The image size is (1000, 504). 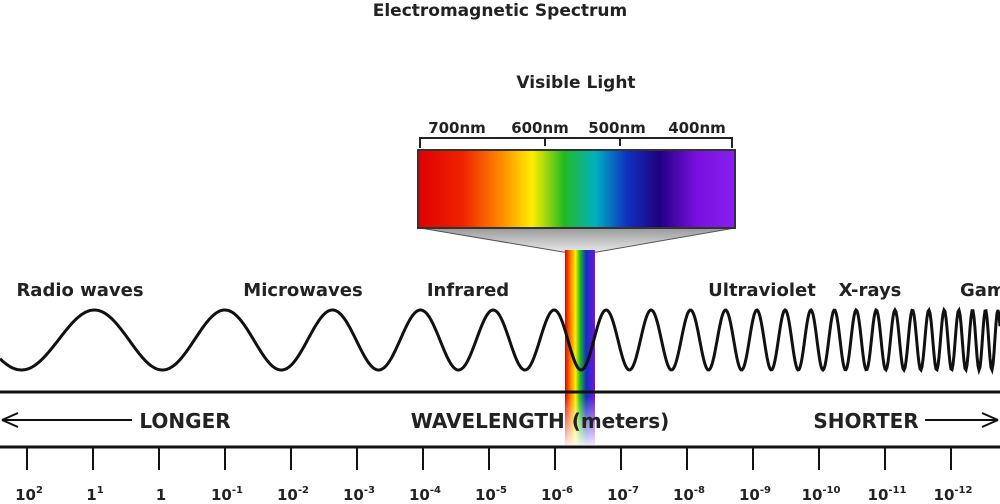 I want to click on tick-label: 10⁻¹⁰, so click(x=821, y=494).